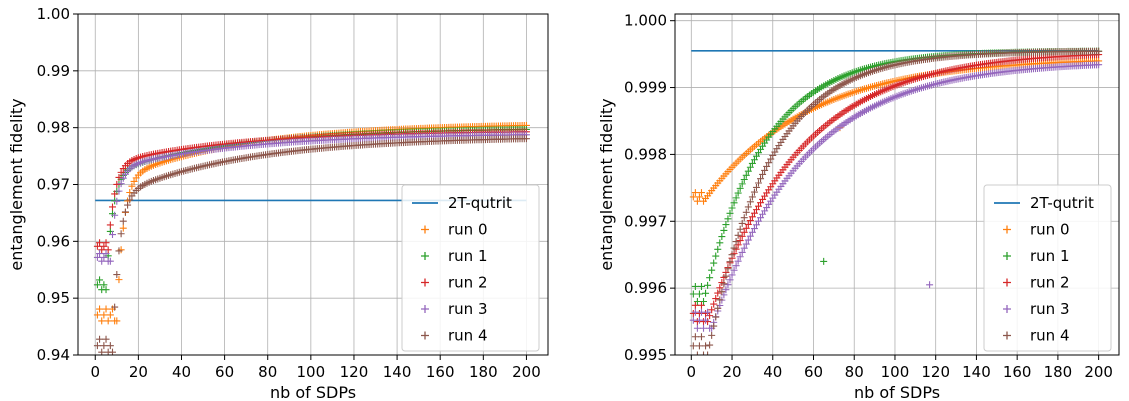  Describe the element at coordinates (645, 21) in the screenshot. I see `y-tick-label: 1.000` at that location.